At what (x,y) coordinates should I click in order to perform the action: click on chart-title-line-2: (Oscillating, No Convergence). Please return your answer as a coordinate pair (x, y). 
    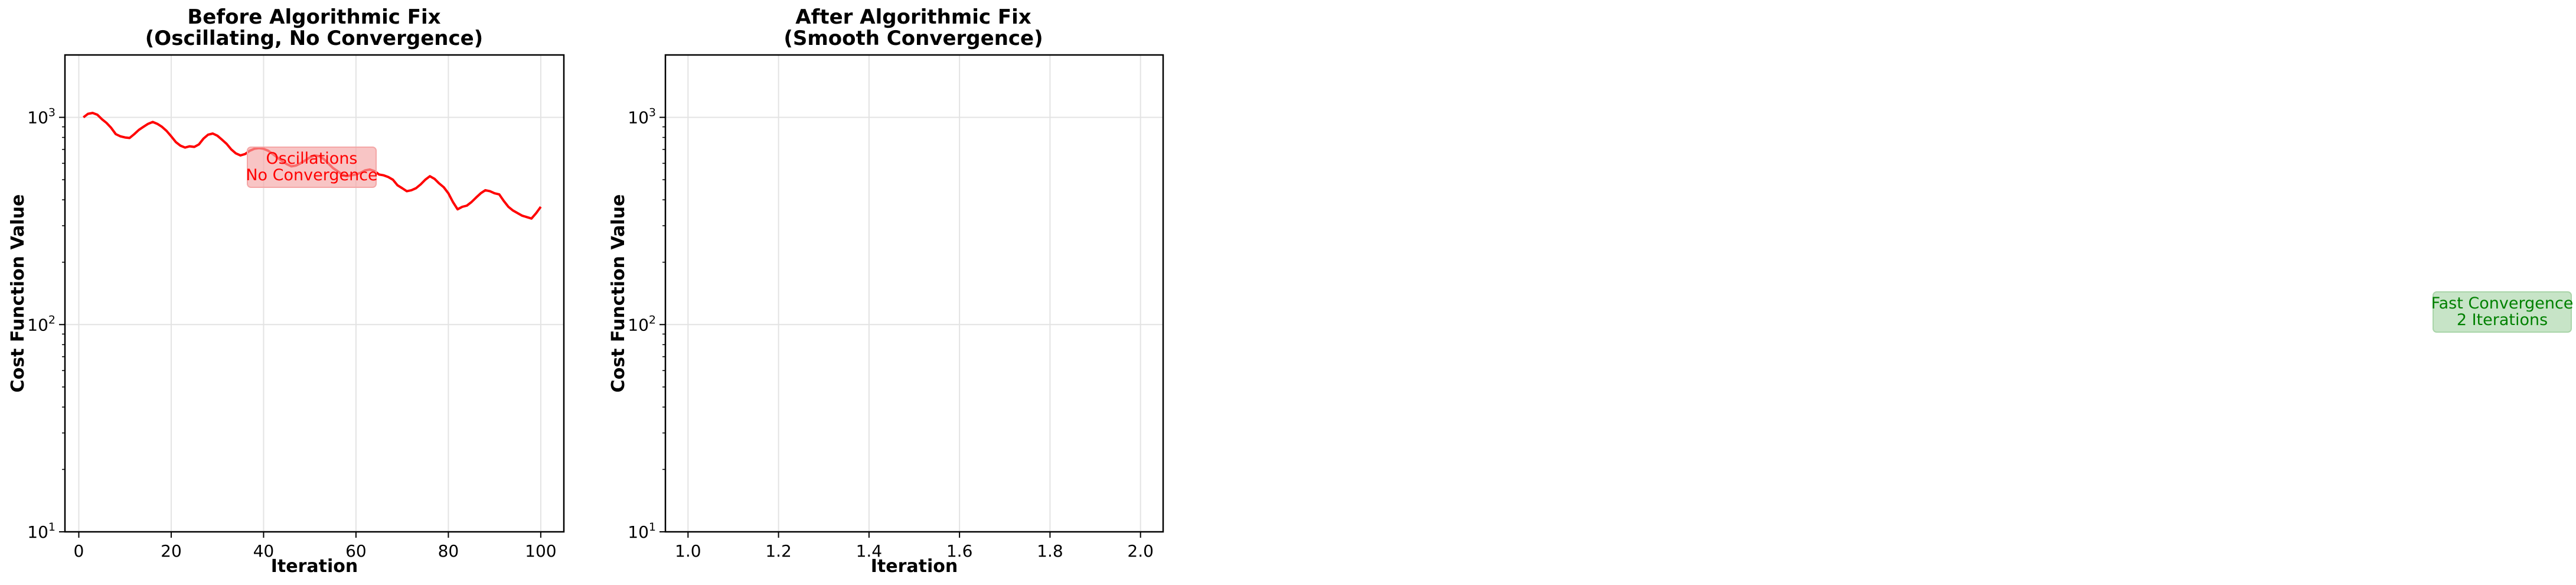
    Looking at the image, I should click on (314, 38).